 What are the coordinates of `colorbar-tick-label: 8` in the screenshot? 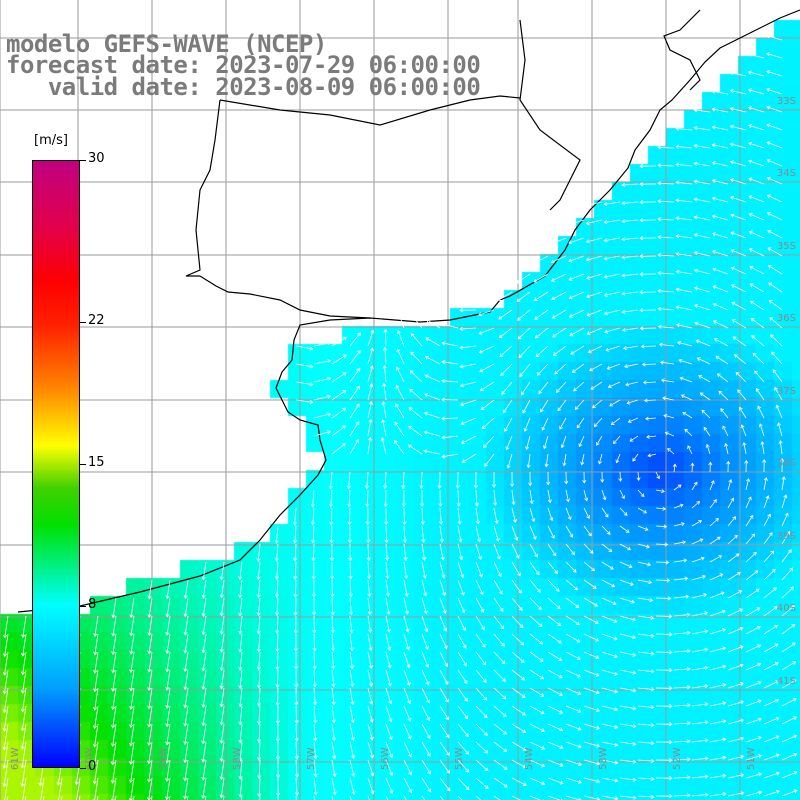 It's located at (92, 604).